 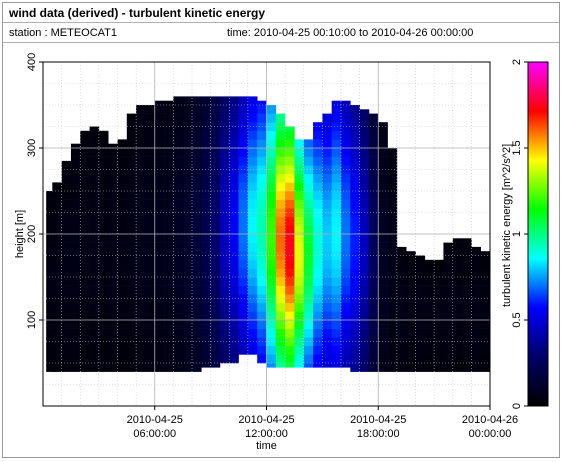 What do you see at coordinates (28, 33) in the screenshot?
I see `station-label: station :` at bounding box center [28, 33].